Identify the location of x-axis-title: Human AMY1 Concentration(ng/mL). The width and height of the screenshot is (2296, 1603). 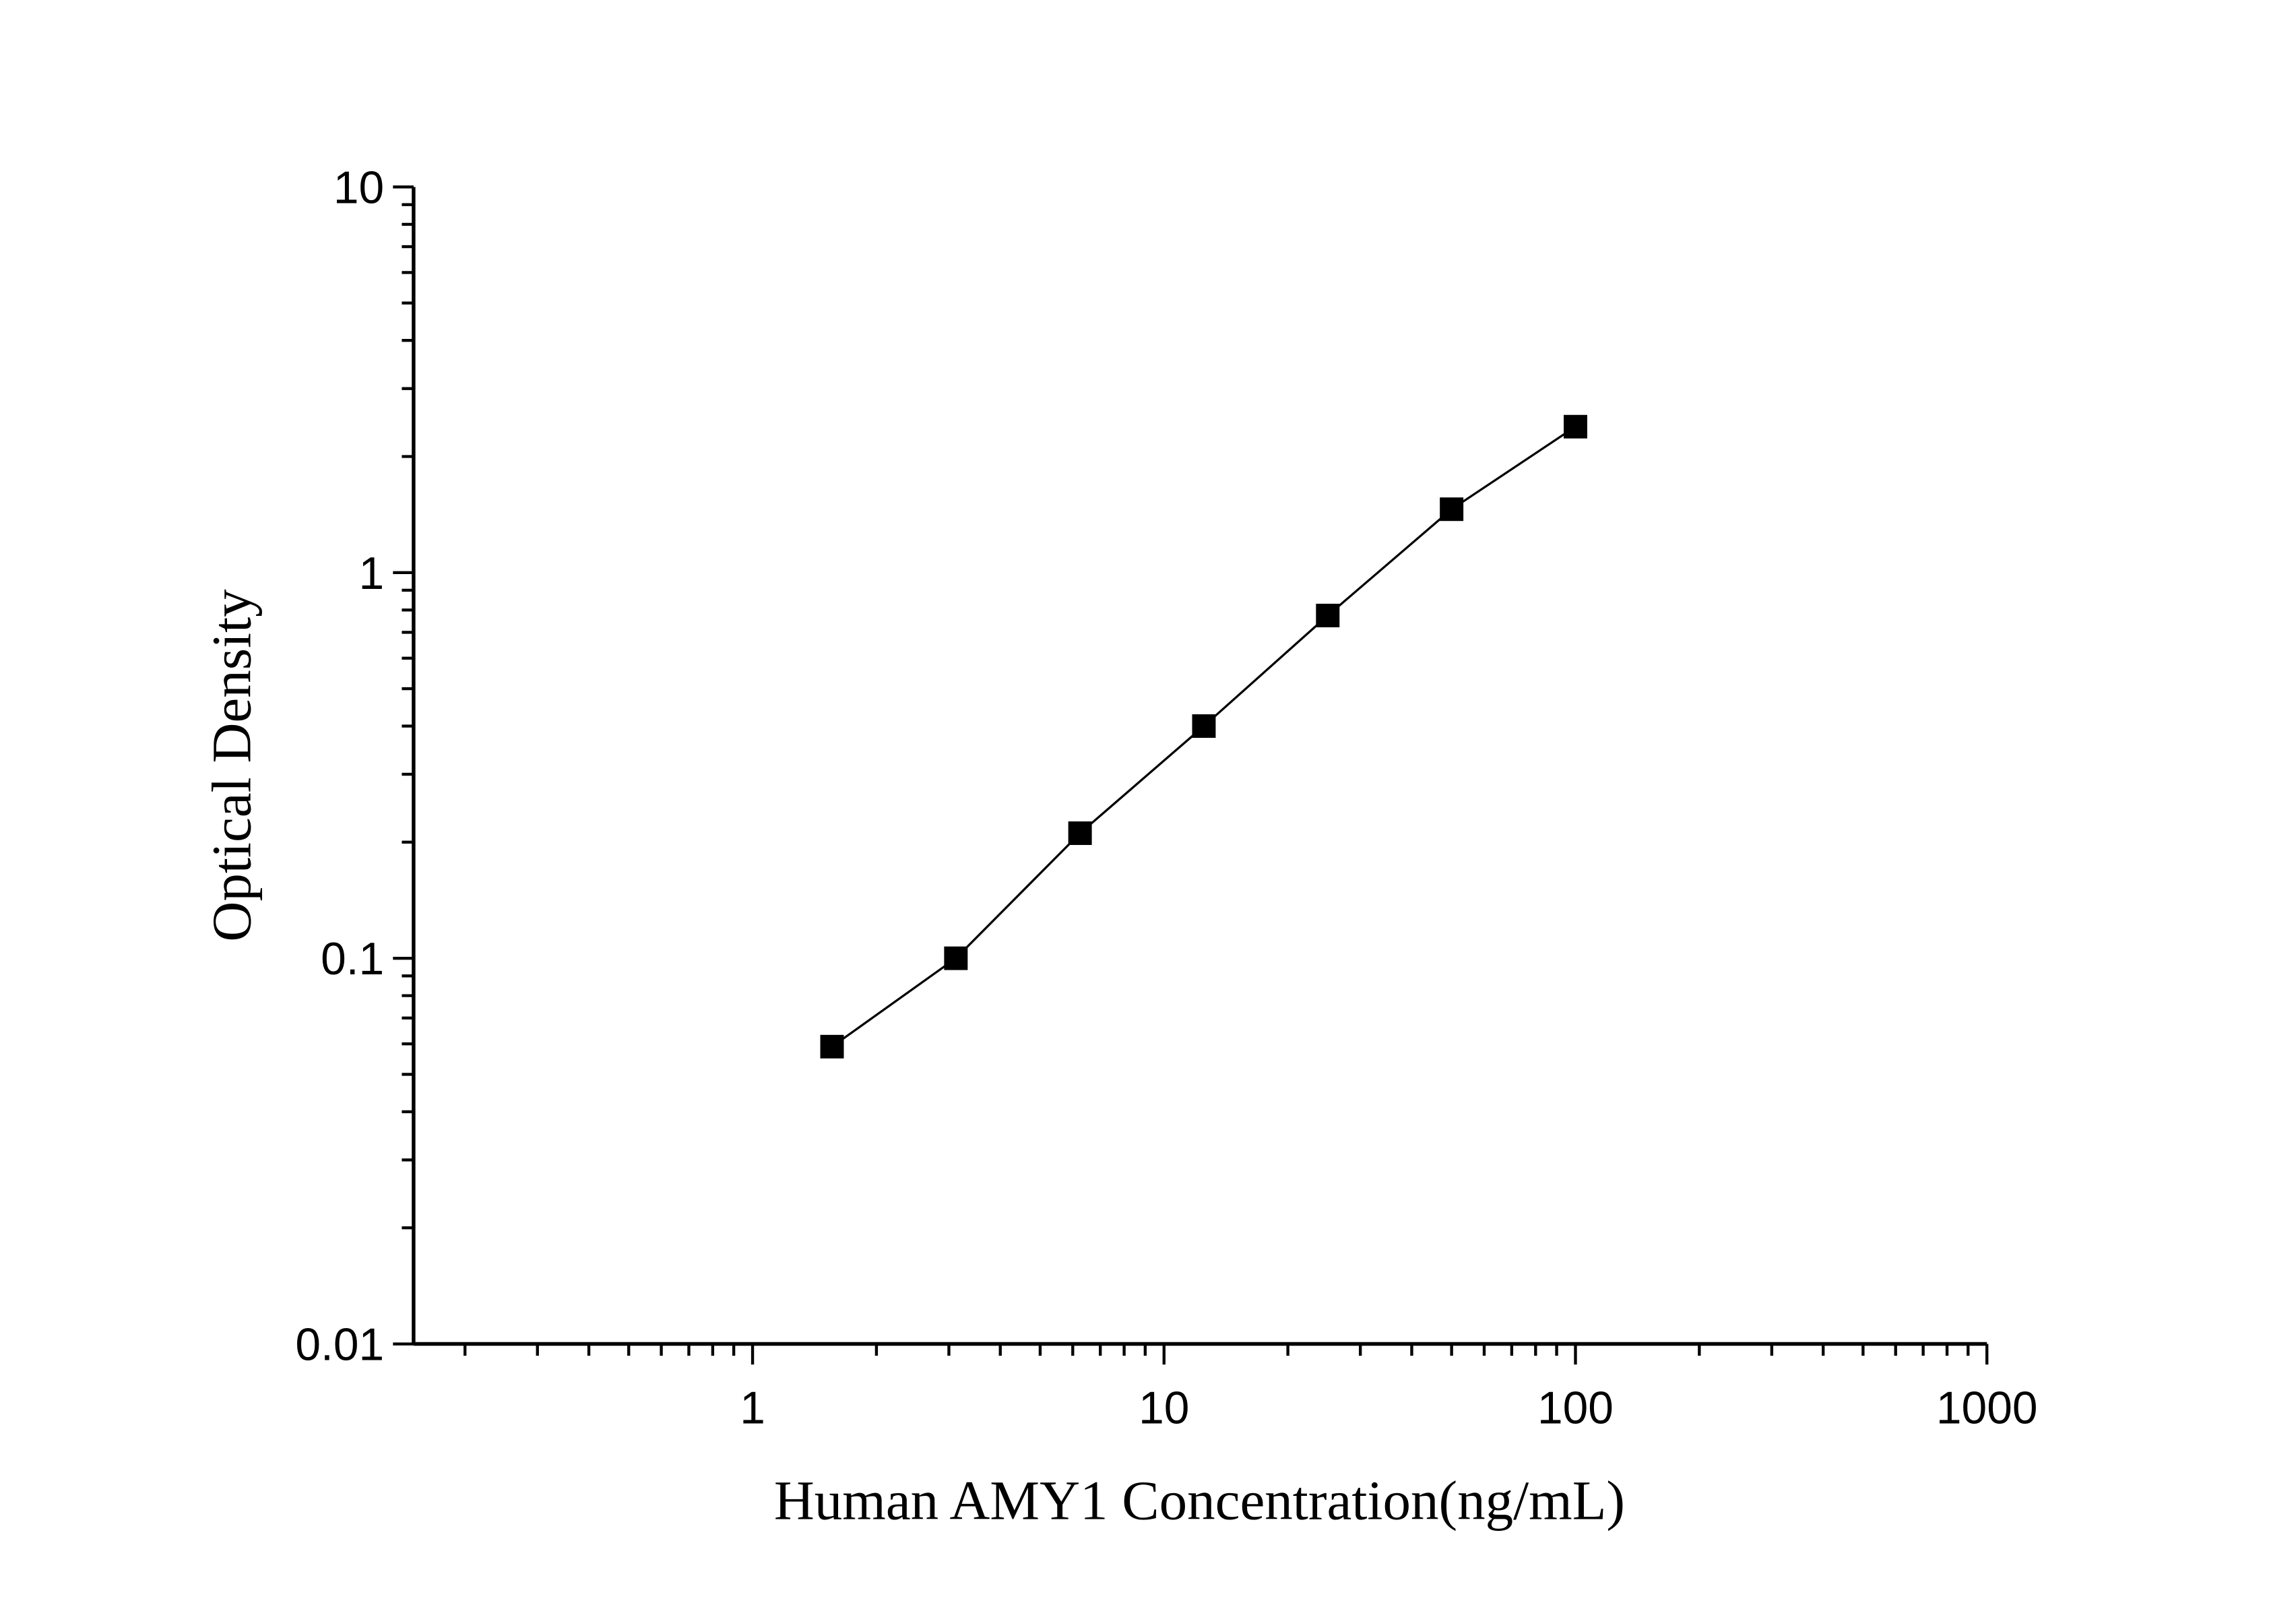
(1199, 1500).